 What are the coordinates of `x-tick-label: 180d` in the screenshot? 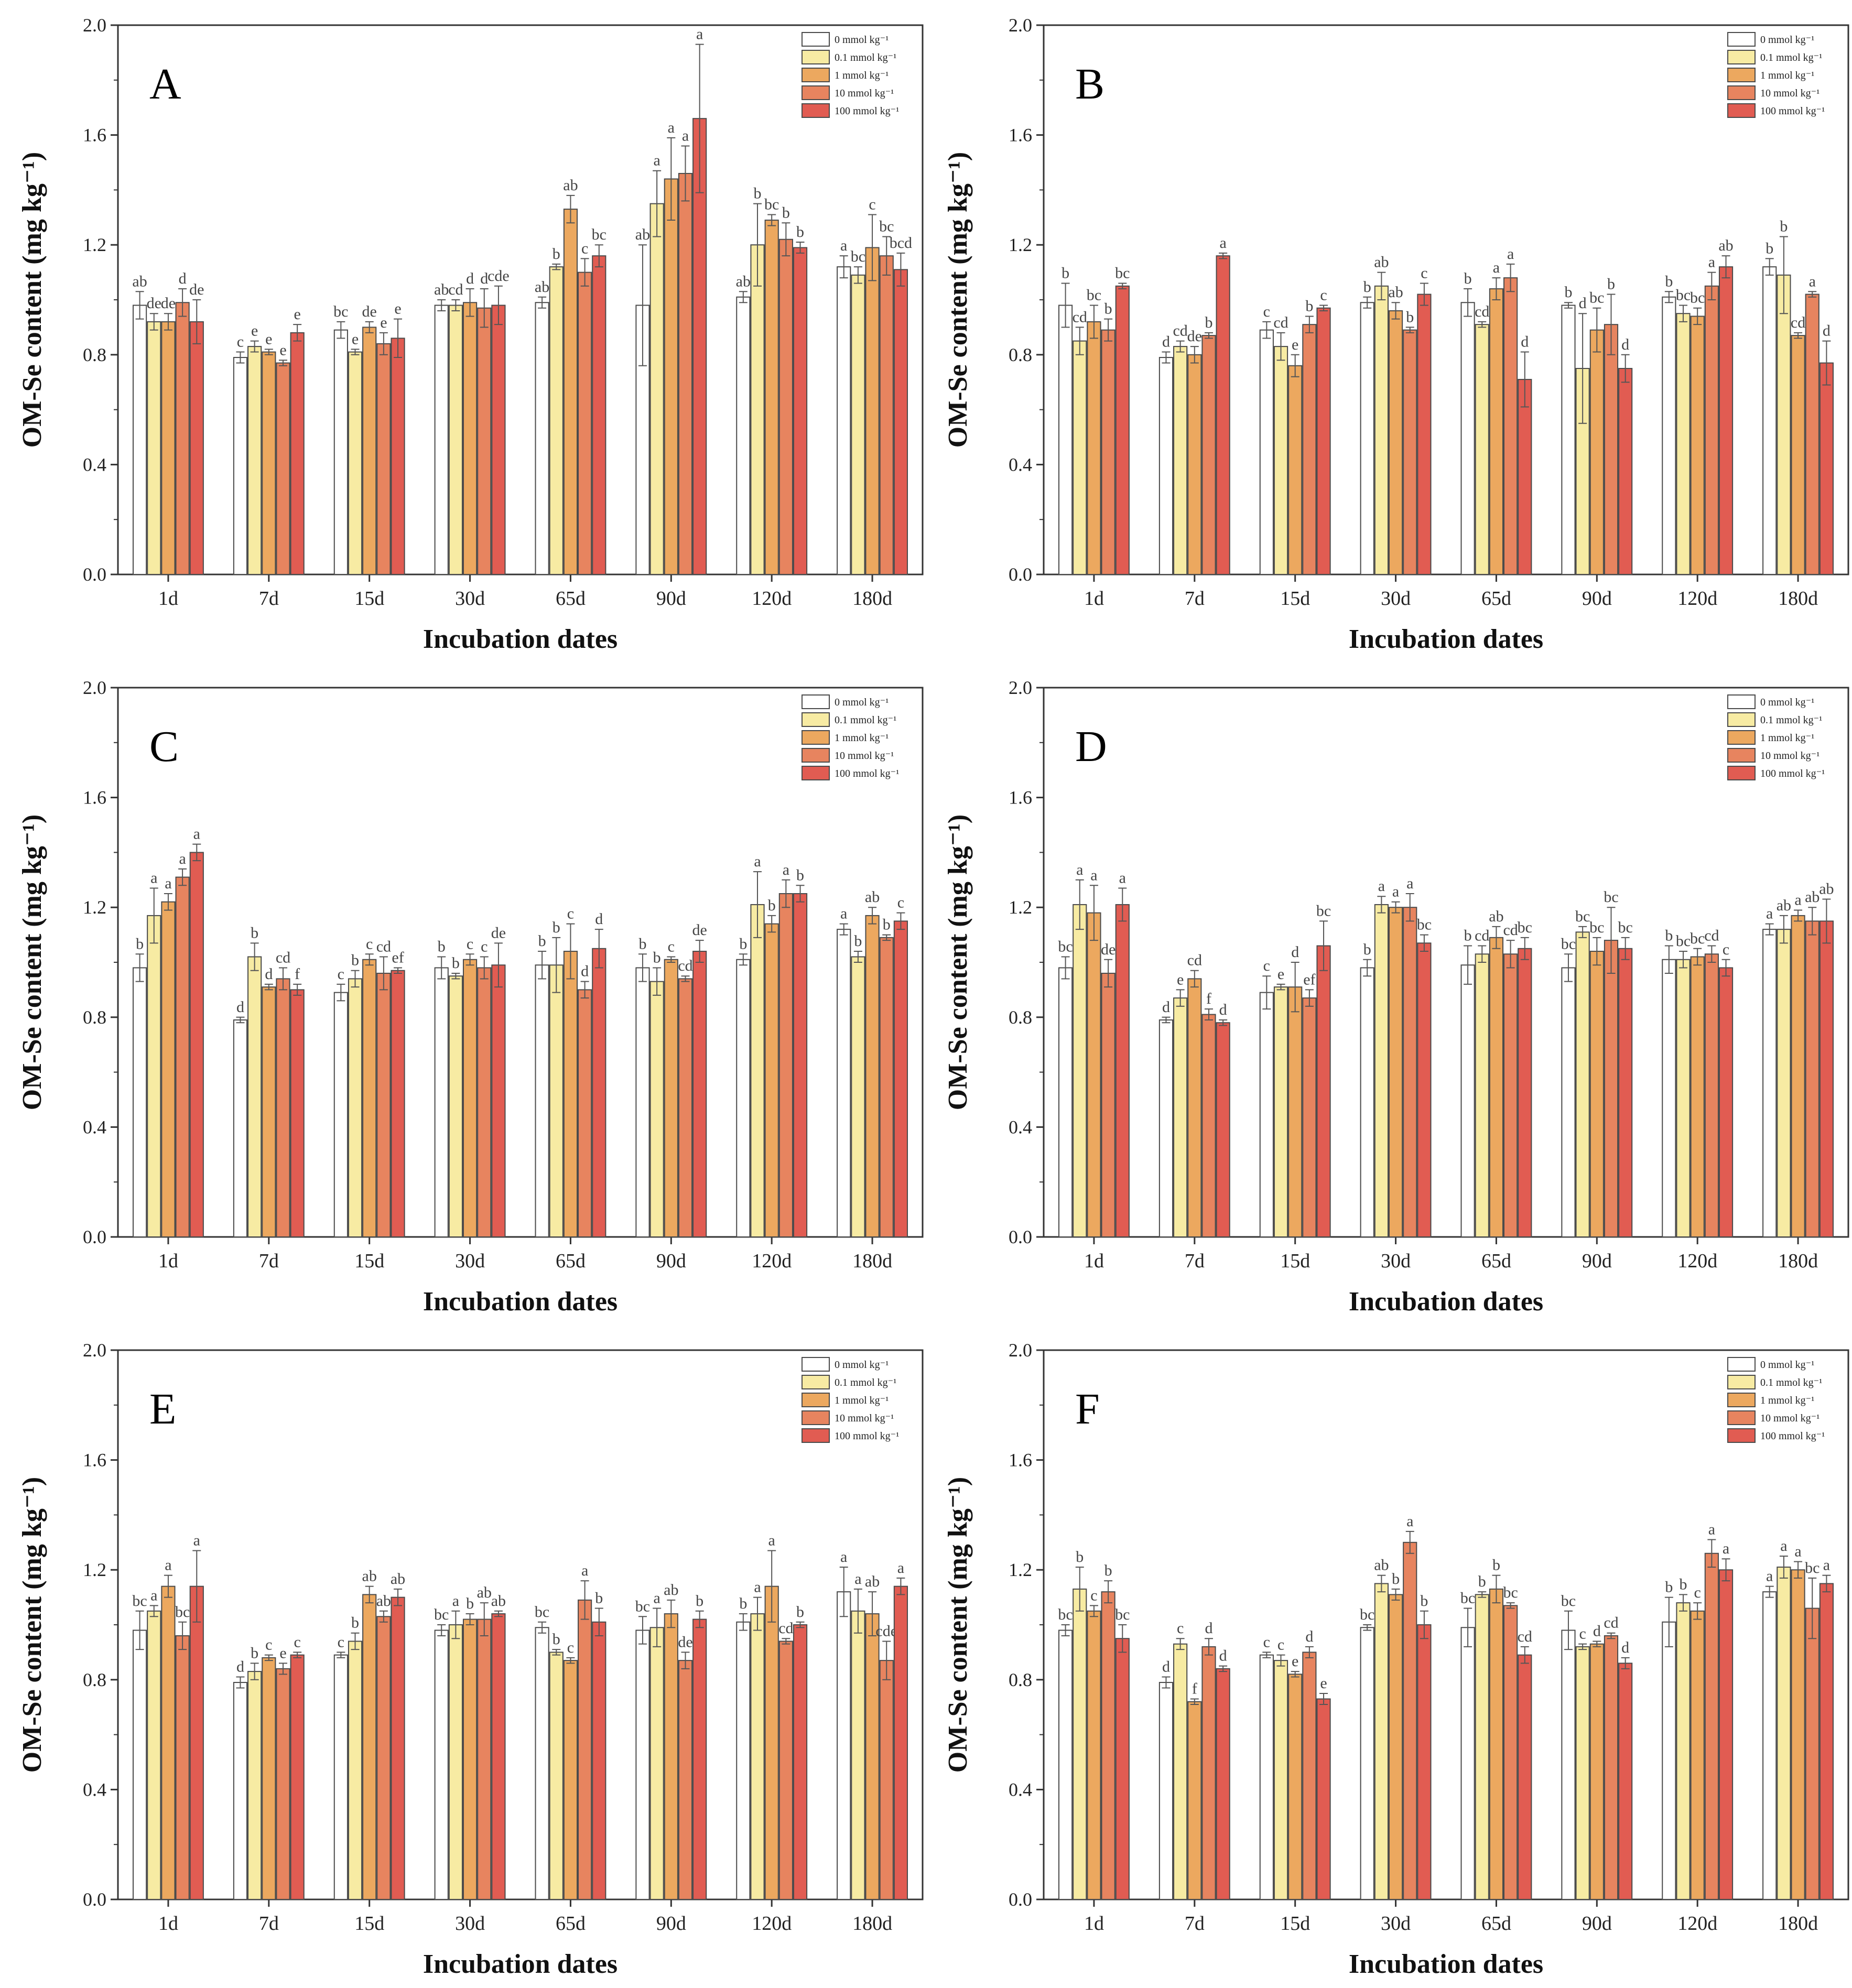 It's located at (1798, 1261).